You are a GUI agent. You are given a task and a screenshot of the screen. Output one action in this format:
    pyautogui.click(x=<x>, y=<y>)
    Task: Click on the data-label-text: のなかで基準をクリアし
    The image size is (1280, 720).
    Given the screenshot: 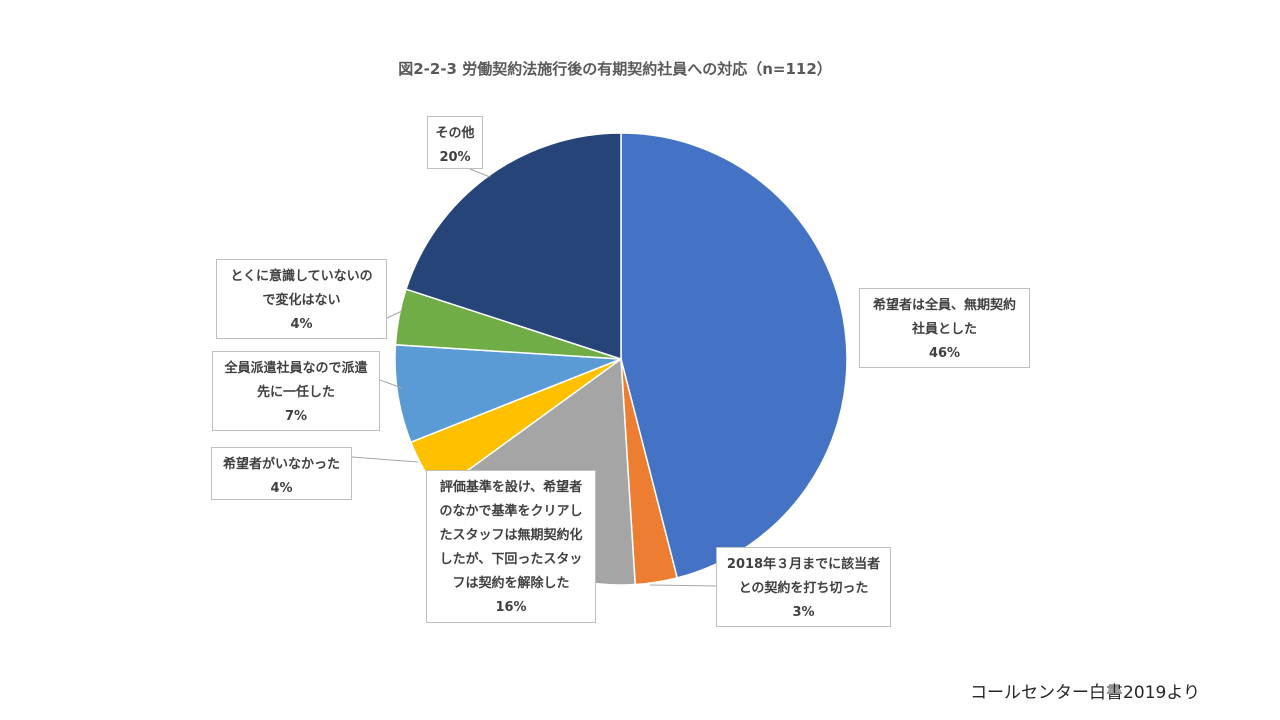 What is the action you would take?
    pyautogui.click(x=511, y=511)
    